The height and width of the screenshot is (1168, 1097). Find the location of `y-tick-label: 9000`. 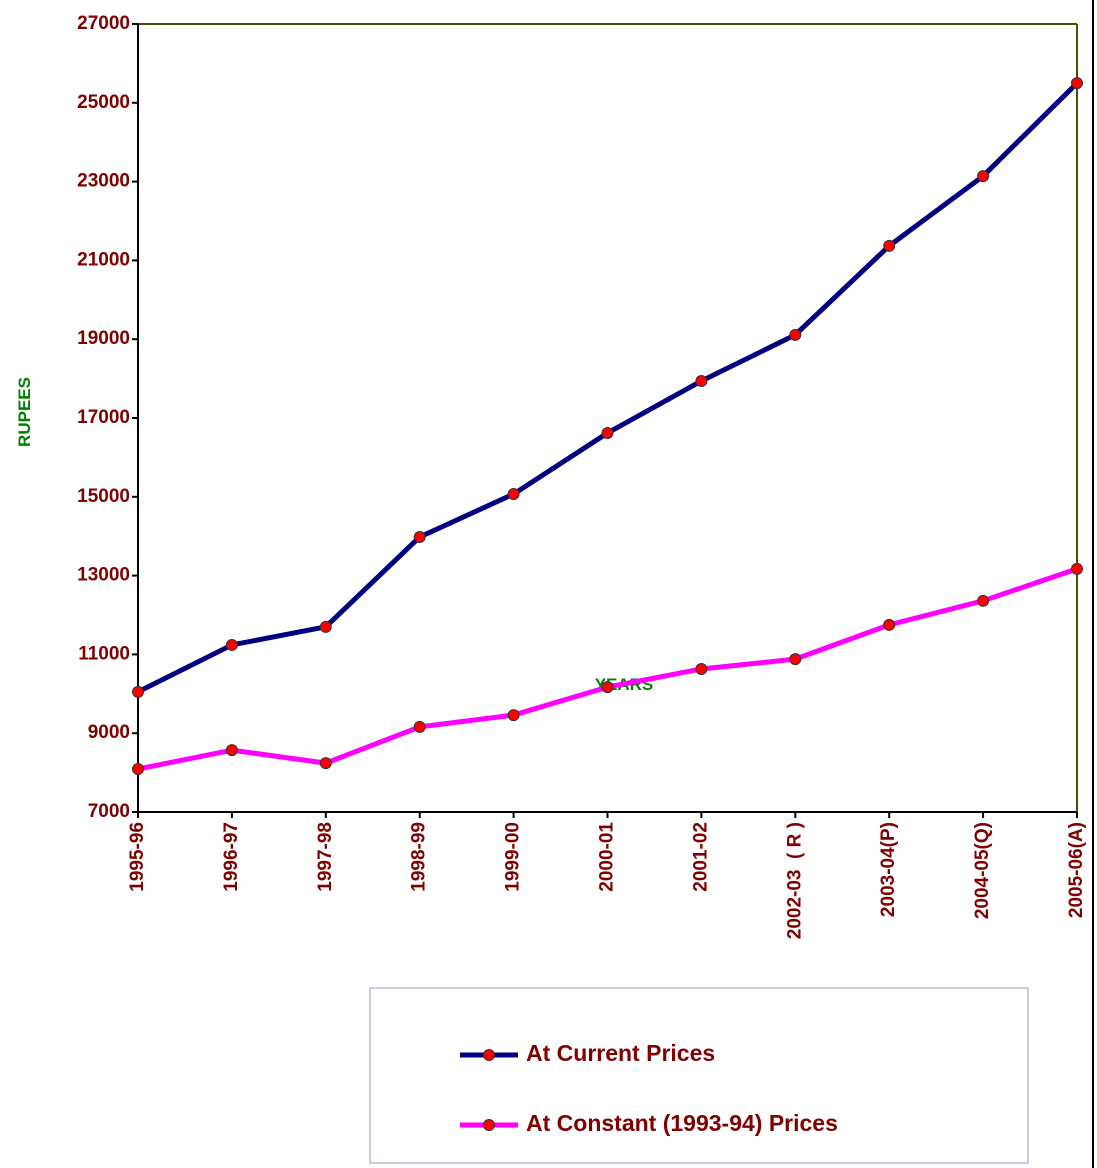

y-tick-label: 9000 is located at coordinates (109, 732).